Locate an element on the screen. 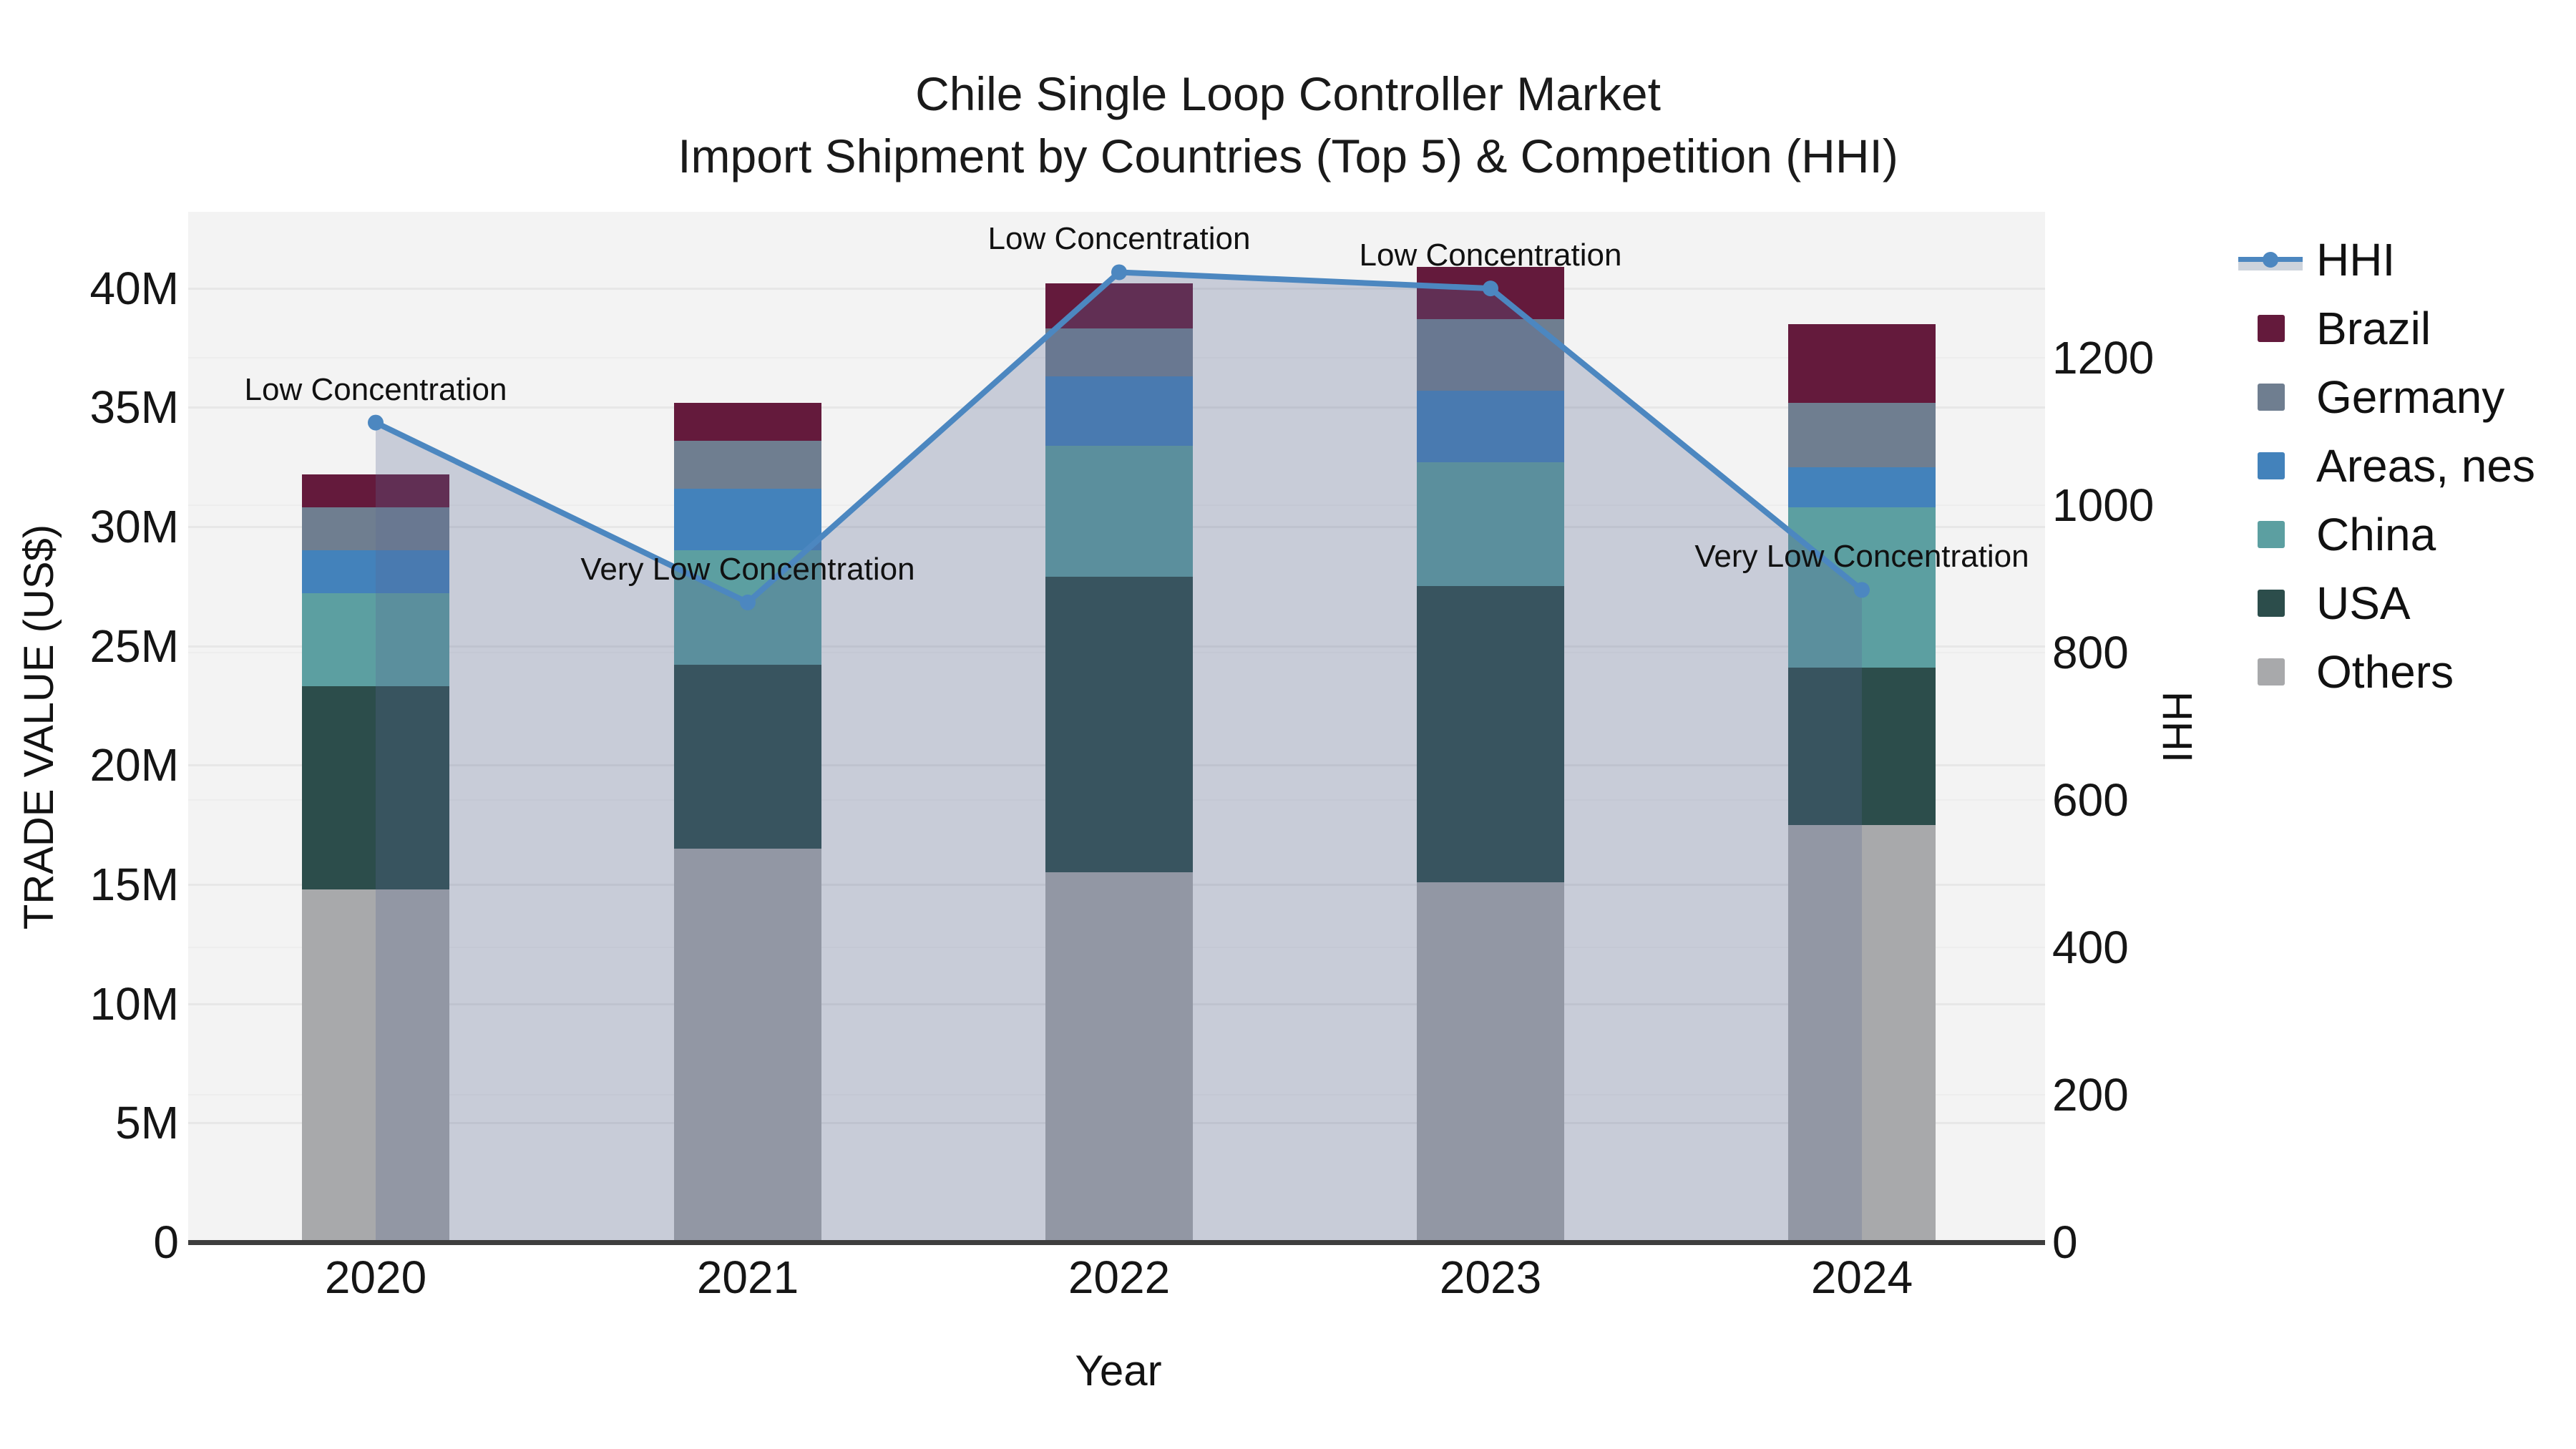 This screenshot has height=1449, width=2576. bar-segment-2024-germany is located at coordinates (1862, 434).